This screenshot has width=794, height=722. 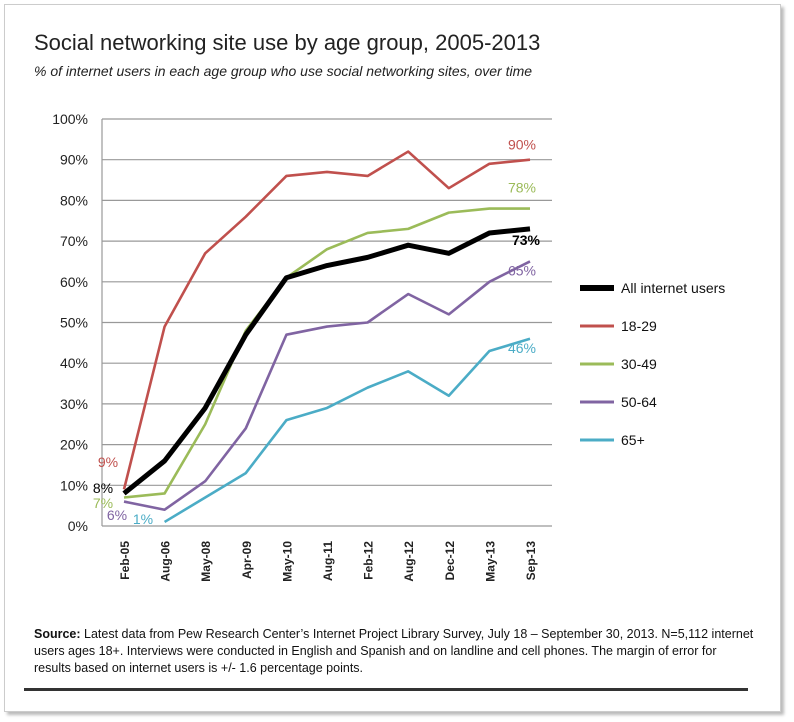 What do you see at coordinates (206, 561) in the screenshot?
I see `x-tick-label: May-08` at bounding box center [206, 561].